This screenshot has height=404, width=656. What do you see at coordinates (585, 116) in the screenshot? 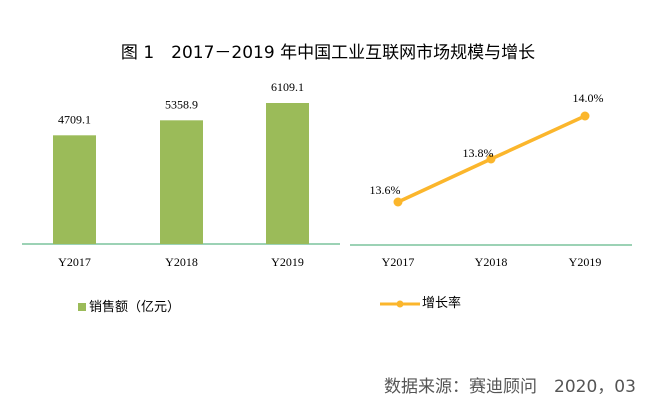
I see `growth-point-Y2019` at bounding box center [585, 116].